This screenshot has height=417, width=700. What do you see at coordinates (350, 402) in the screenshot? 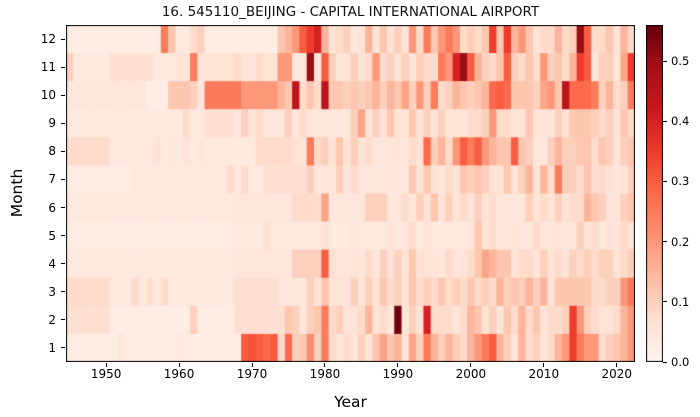
I see `x-axis-label: Year` at bounding box center [350, 402].